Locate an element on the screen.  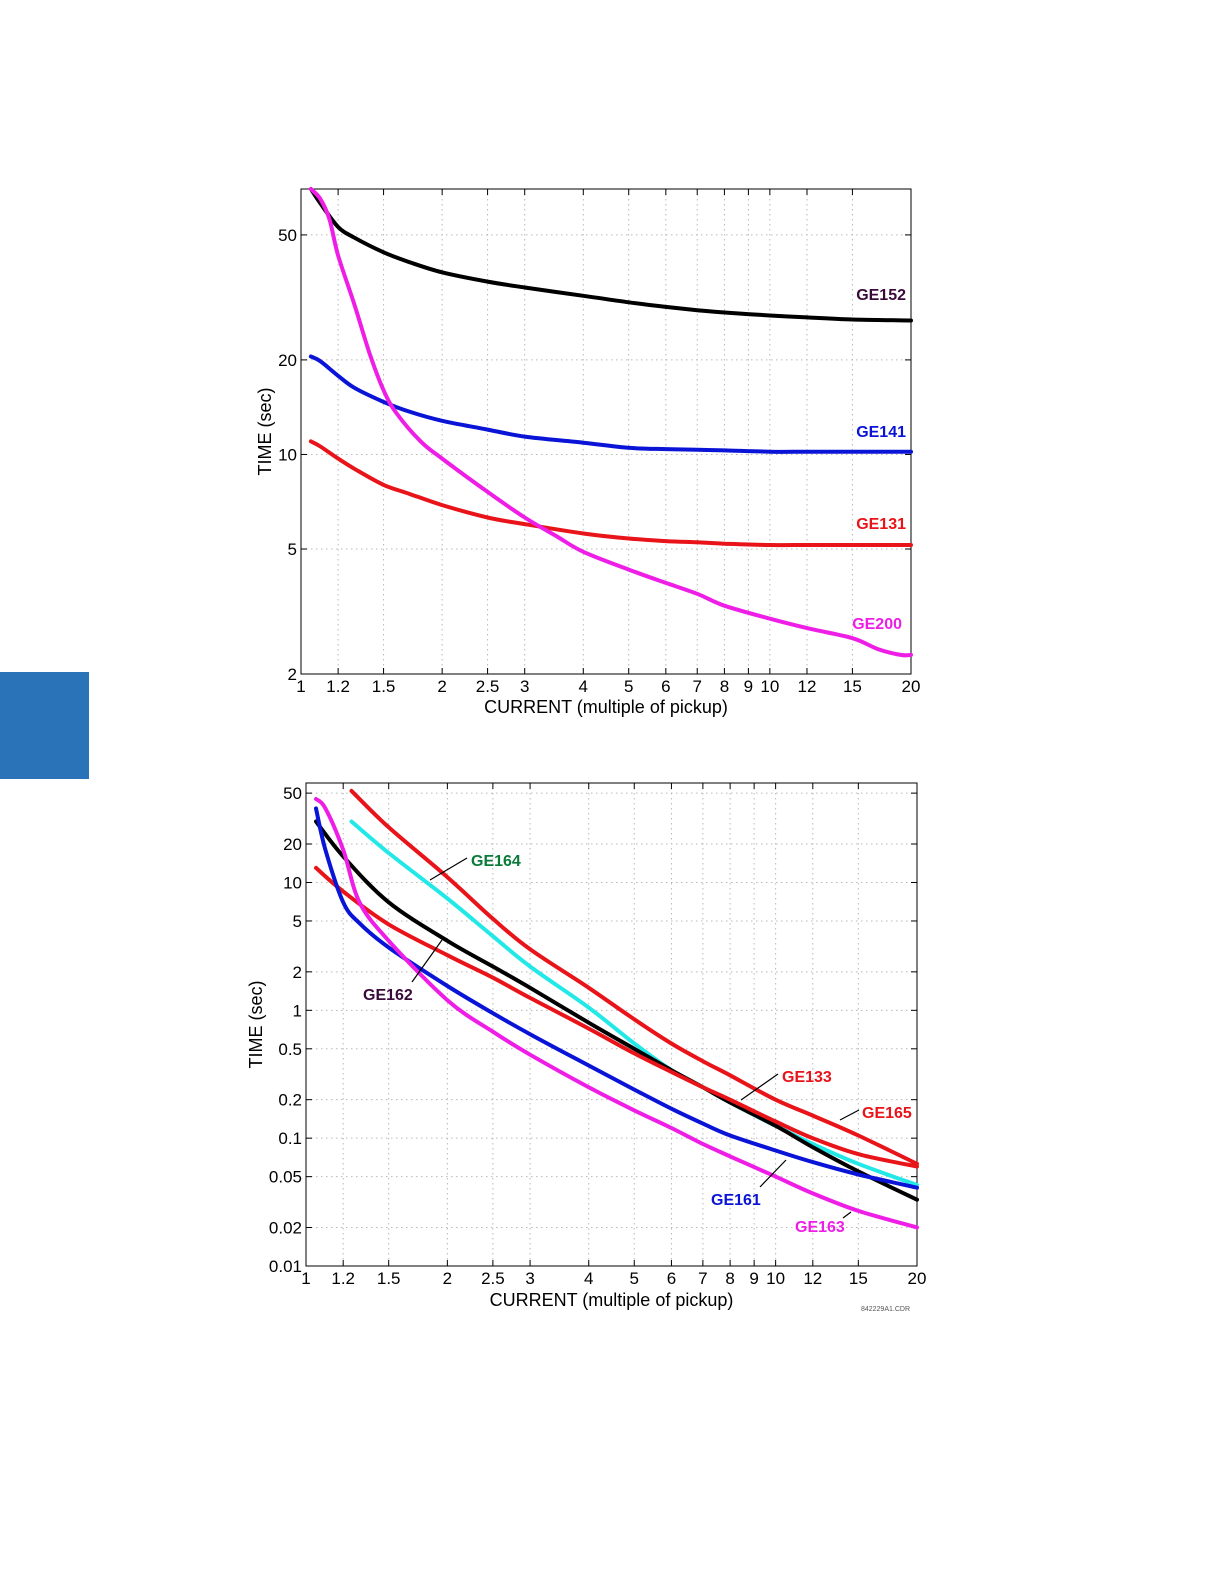
series-line-ge200 is located at coordinates (610, 422).